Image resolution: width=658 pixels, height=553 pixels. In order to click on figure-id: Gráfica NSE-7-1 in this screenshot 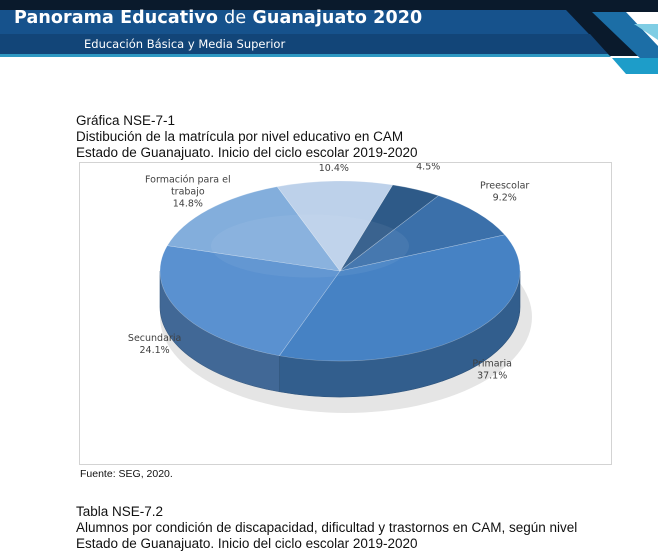, I will do `click(126, 120)`.